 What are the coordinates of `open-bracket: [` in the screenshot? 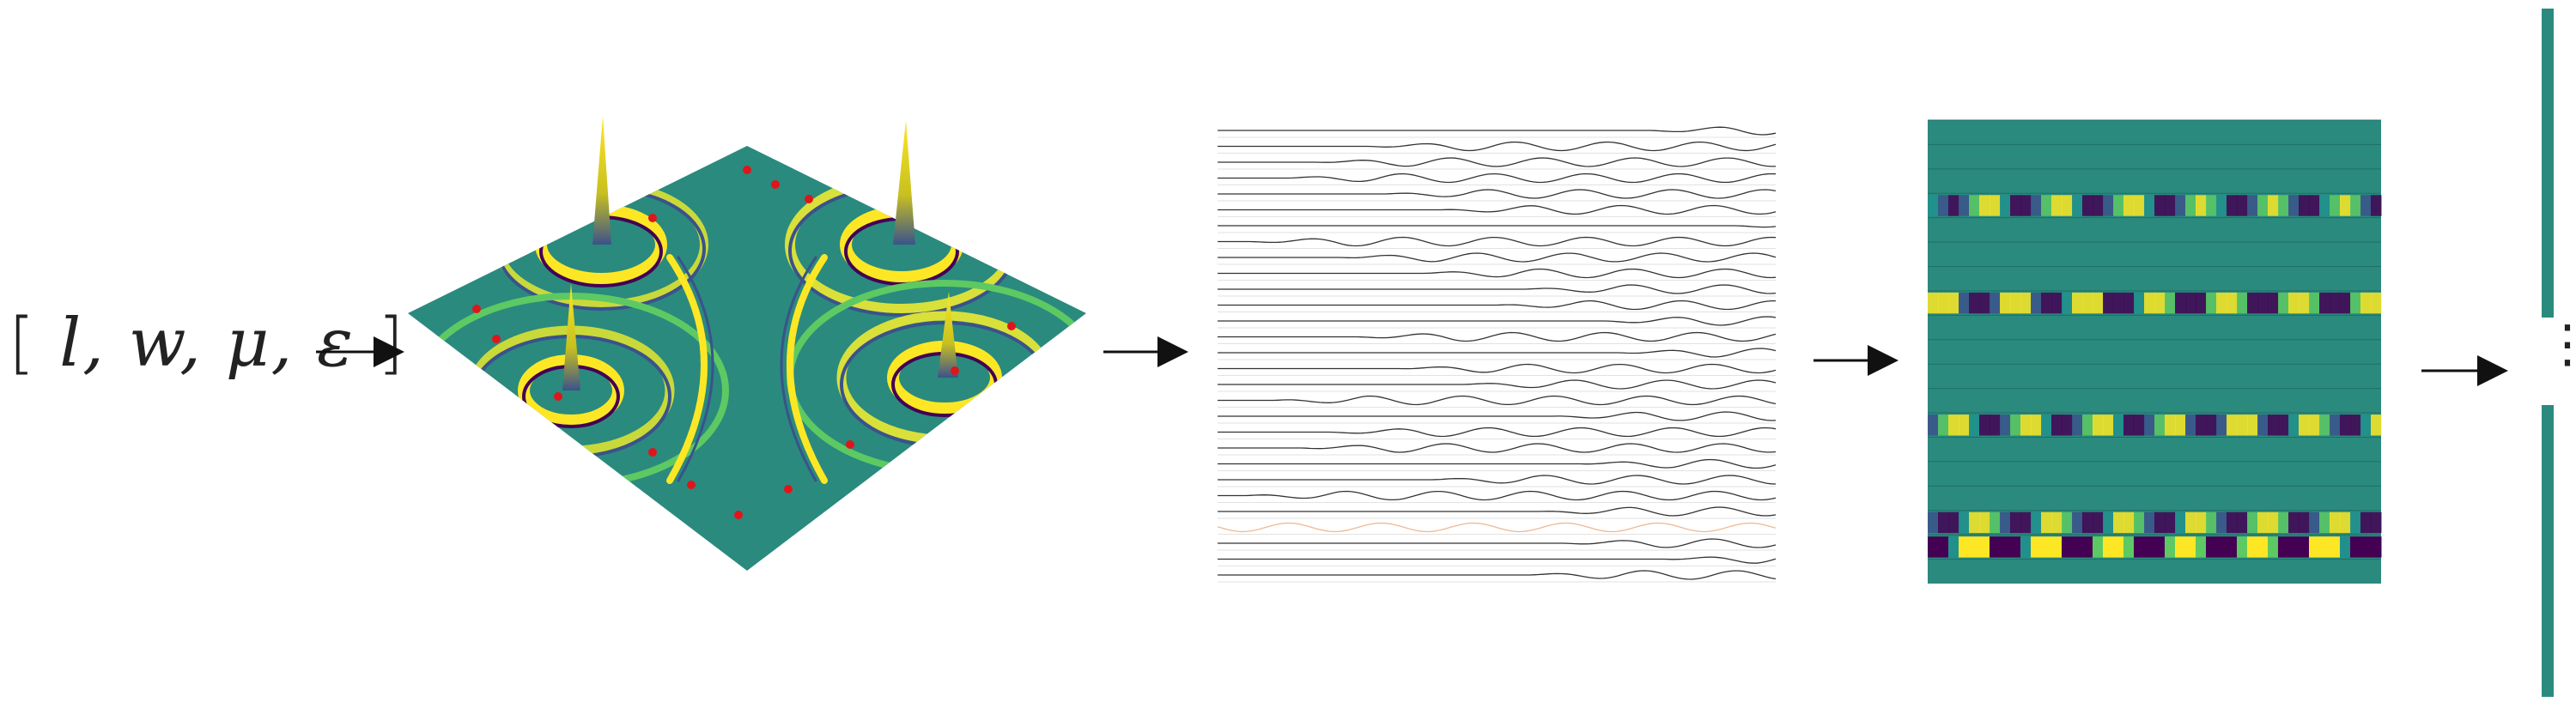 It's located at (23, 343).